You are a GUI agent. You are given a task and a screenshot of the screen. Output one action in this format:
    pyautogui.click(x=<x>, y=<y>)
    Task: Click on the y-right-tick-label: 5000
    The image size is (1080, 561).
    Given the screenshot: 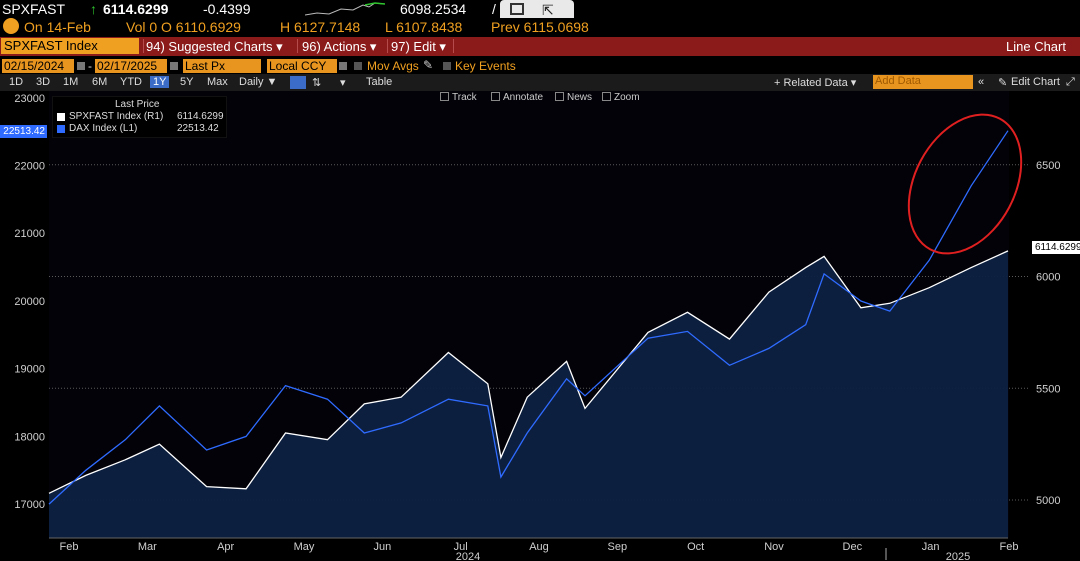 What is the action you would take?
    pyautogui.click(x=1048, y=501)
    